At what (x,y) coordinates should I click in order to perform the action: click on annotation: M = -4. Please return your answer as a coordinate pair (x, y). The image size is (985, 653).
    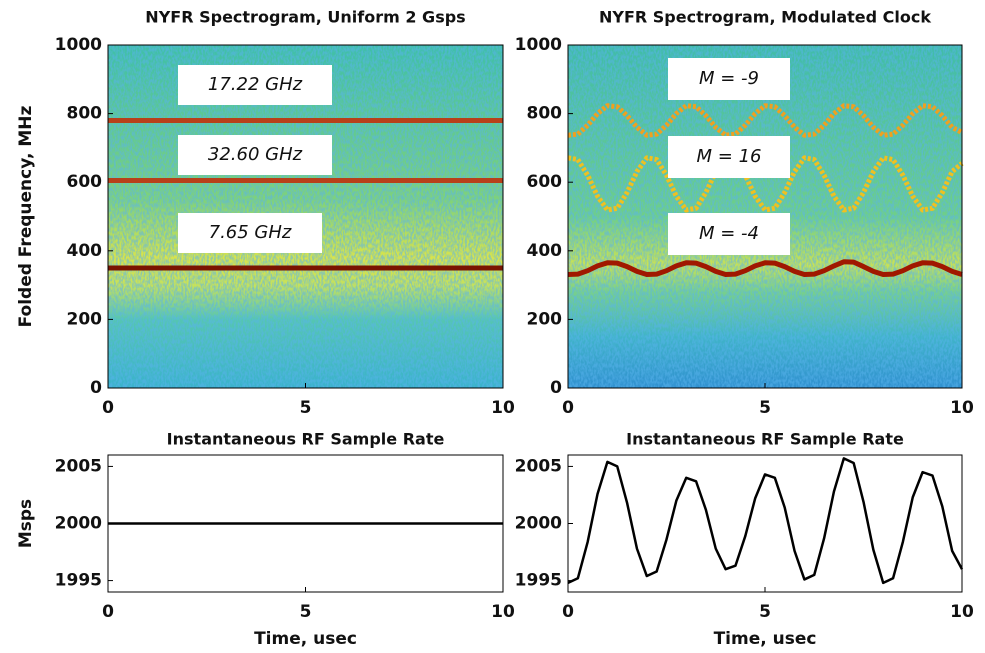
    Looking at the image, I should click on (729, 233).